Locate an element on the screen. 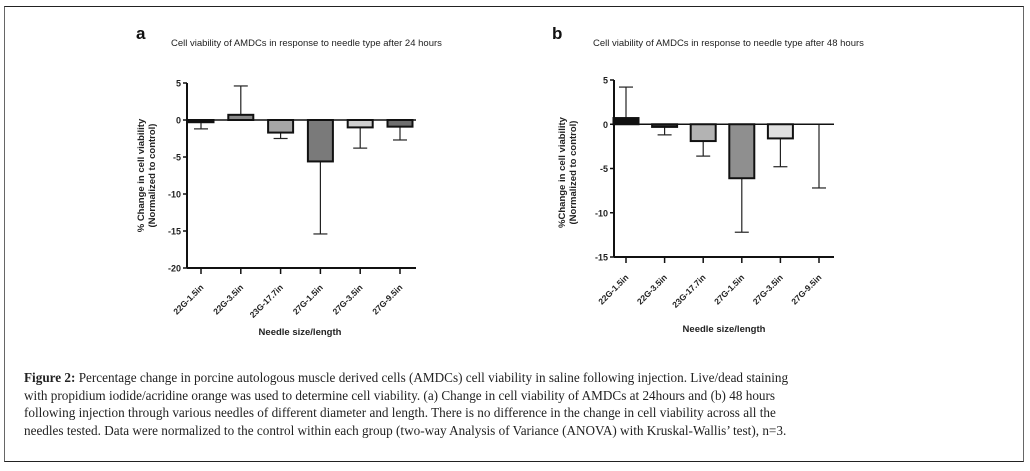 The image size is (1030, 471). chart-a-y-tick-label: -15 is located at coordinates (174, 232).